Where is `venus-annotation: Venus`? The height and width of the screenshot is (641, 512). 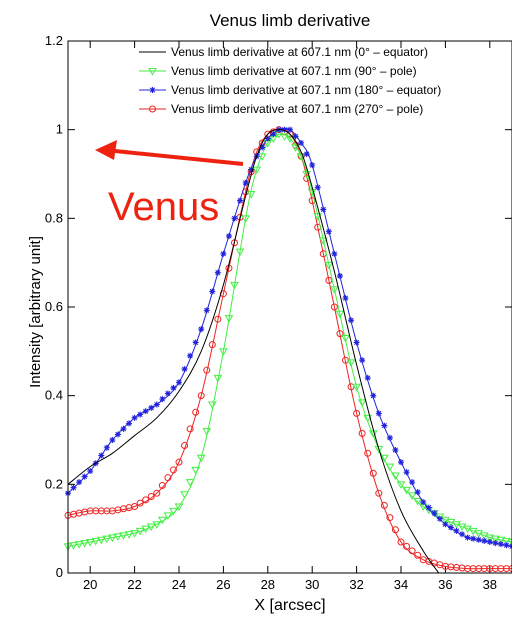 venus-annotation: Venus is located at coordinates (169, 184).